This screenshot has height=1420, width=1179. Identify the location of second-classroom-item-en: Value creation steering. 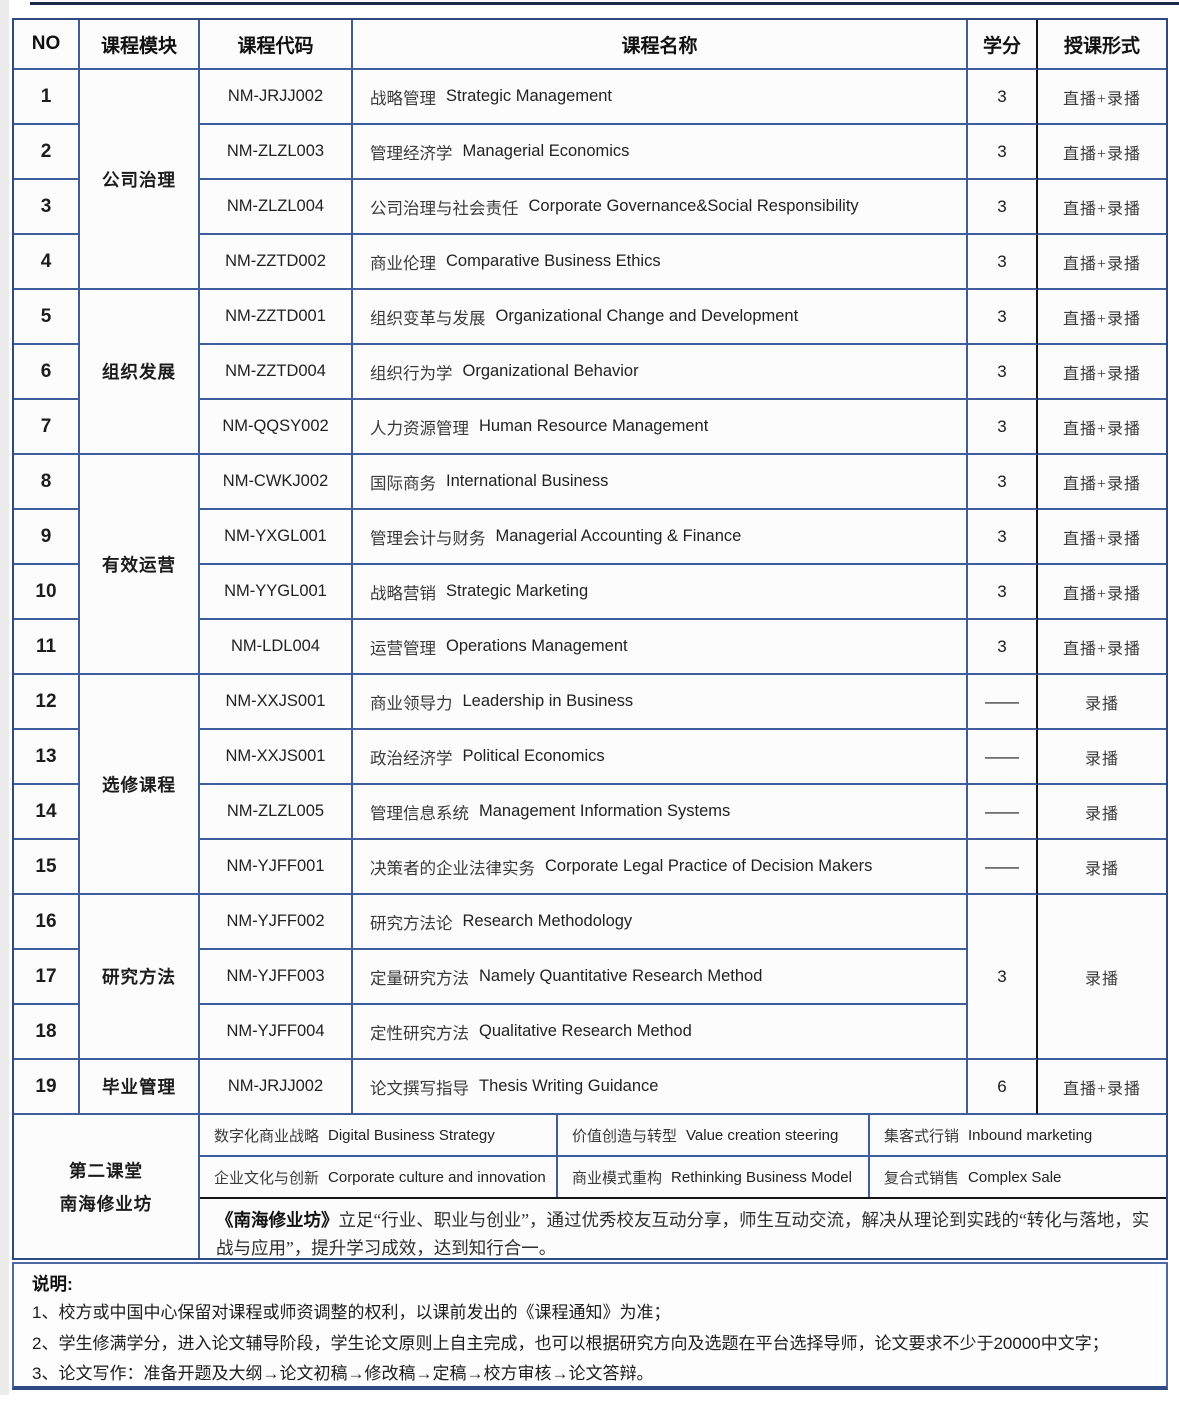
(762, 1135).